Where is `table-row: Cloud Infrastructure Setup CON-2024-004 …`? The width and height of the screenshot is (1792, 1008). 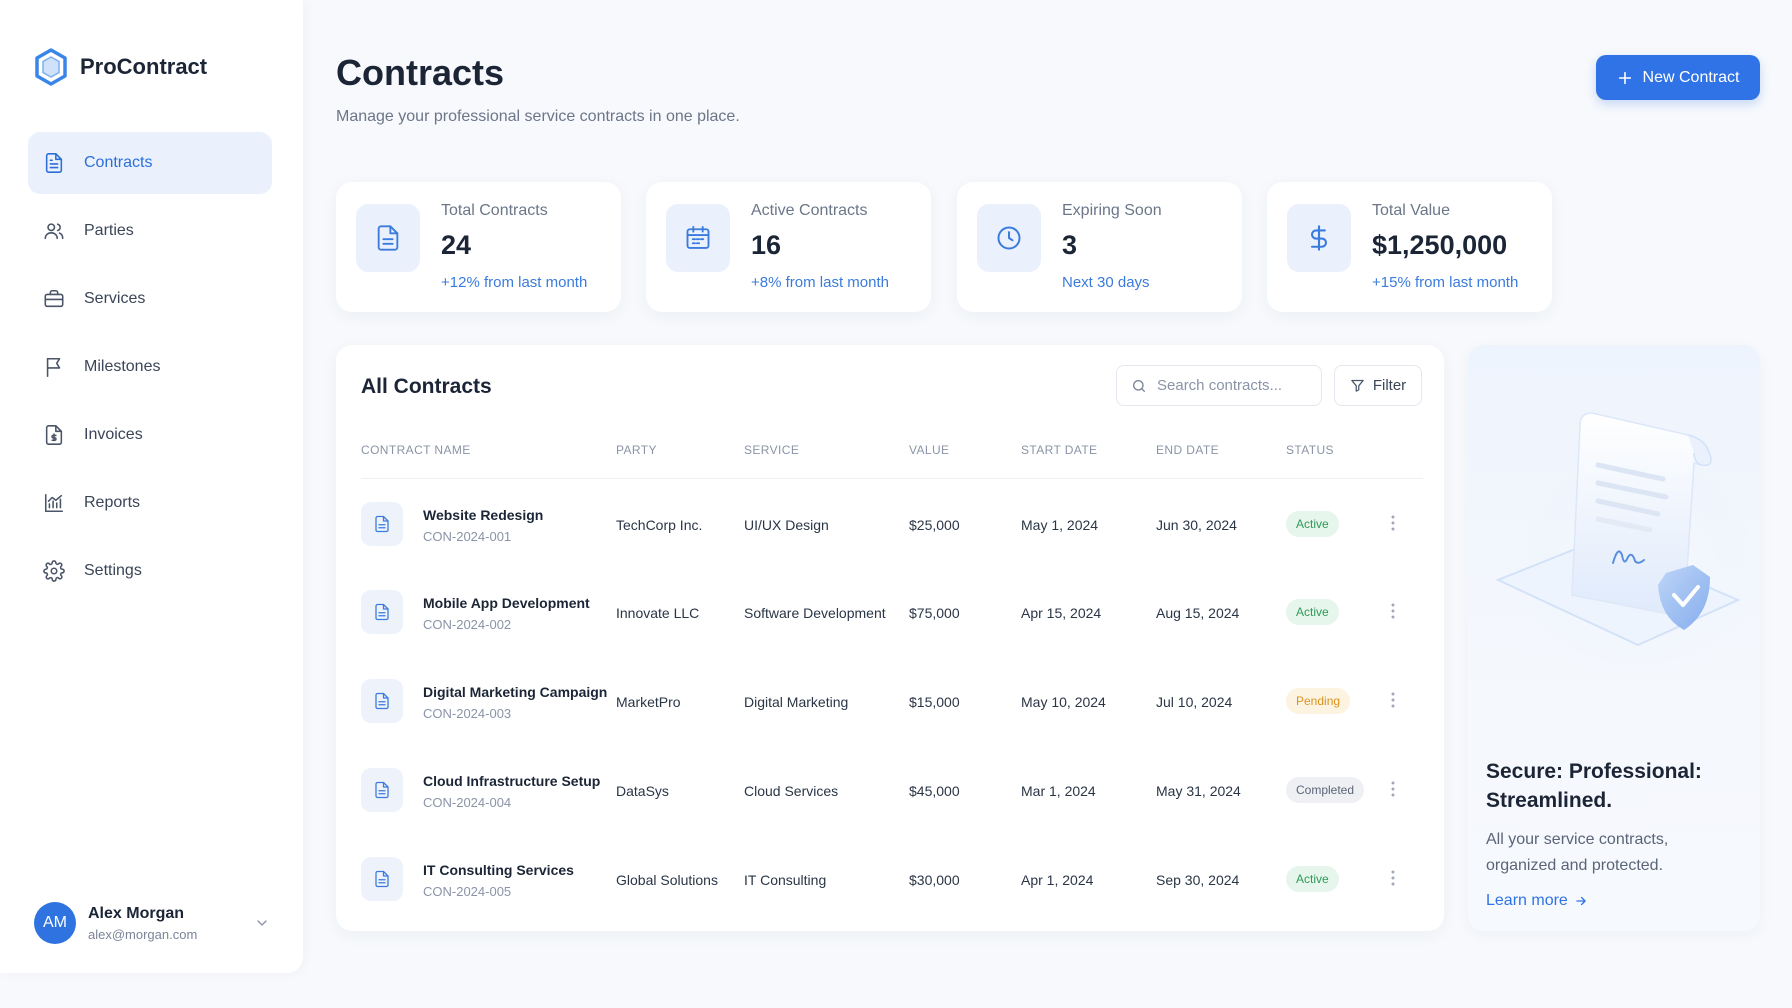
table-row: Cloud Infrastructure Setup CON-2024-004 … is located at coordinates (892, 789).